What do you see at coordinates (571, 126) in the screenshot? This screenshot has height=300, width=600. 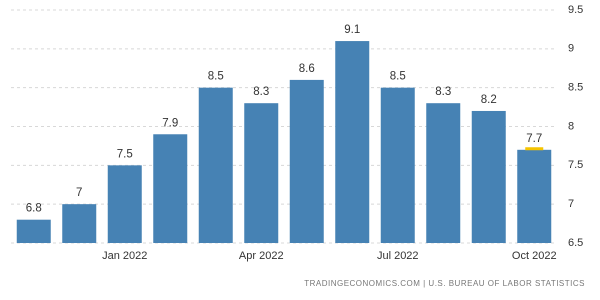 I see `y-tick-label: 8` at bounding box center [571, 126].